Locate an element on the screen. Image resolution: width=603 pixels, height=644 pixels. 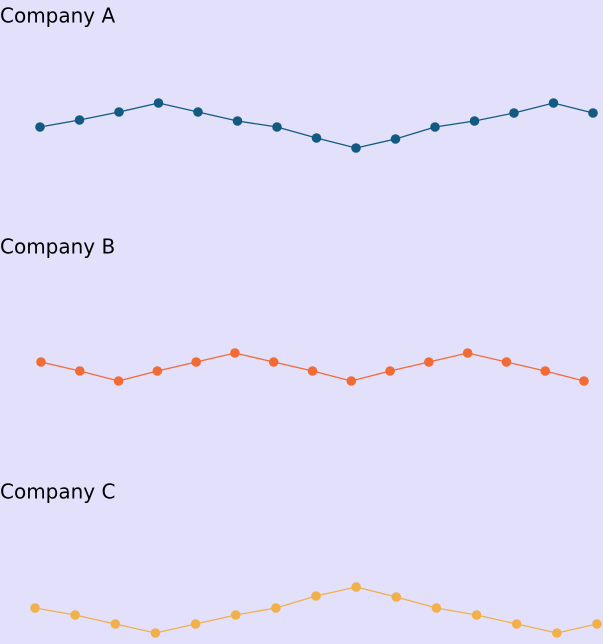
chart-title: Company C is located at coordinates (57, 492).